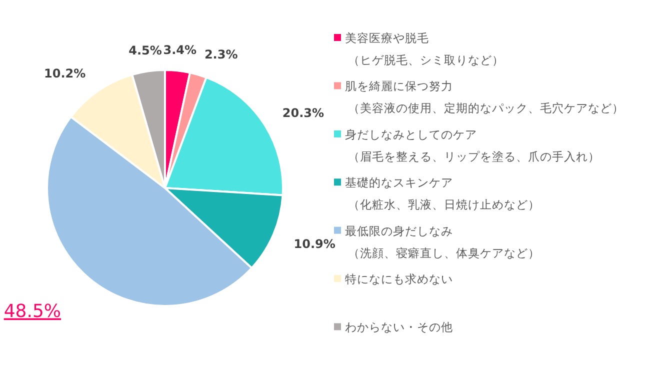  I want to click on legend-label: 基礎的なスキンケア（化粧水、乳液、日焼け止めなど）, so click(442, 194).